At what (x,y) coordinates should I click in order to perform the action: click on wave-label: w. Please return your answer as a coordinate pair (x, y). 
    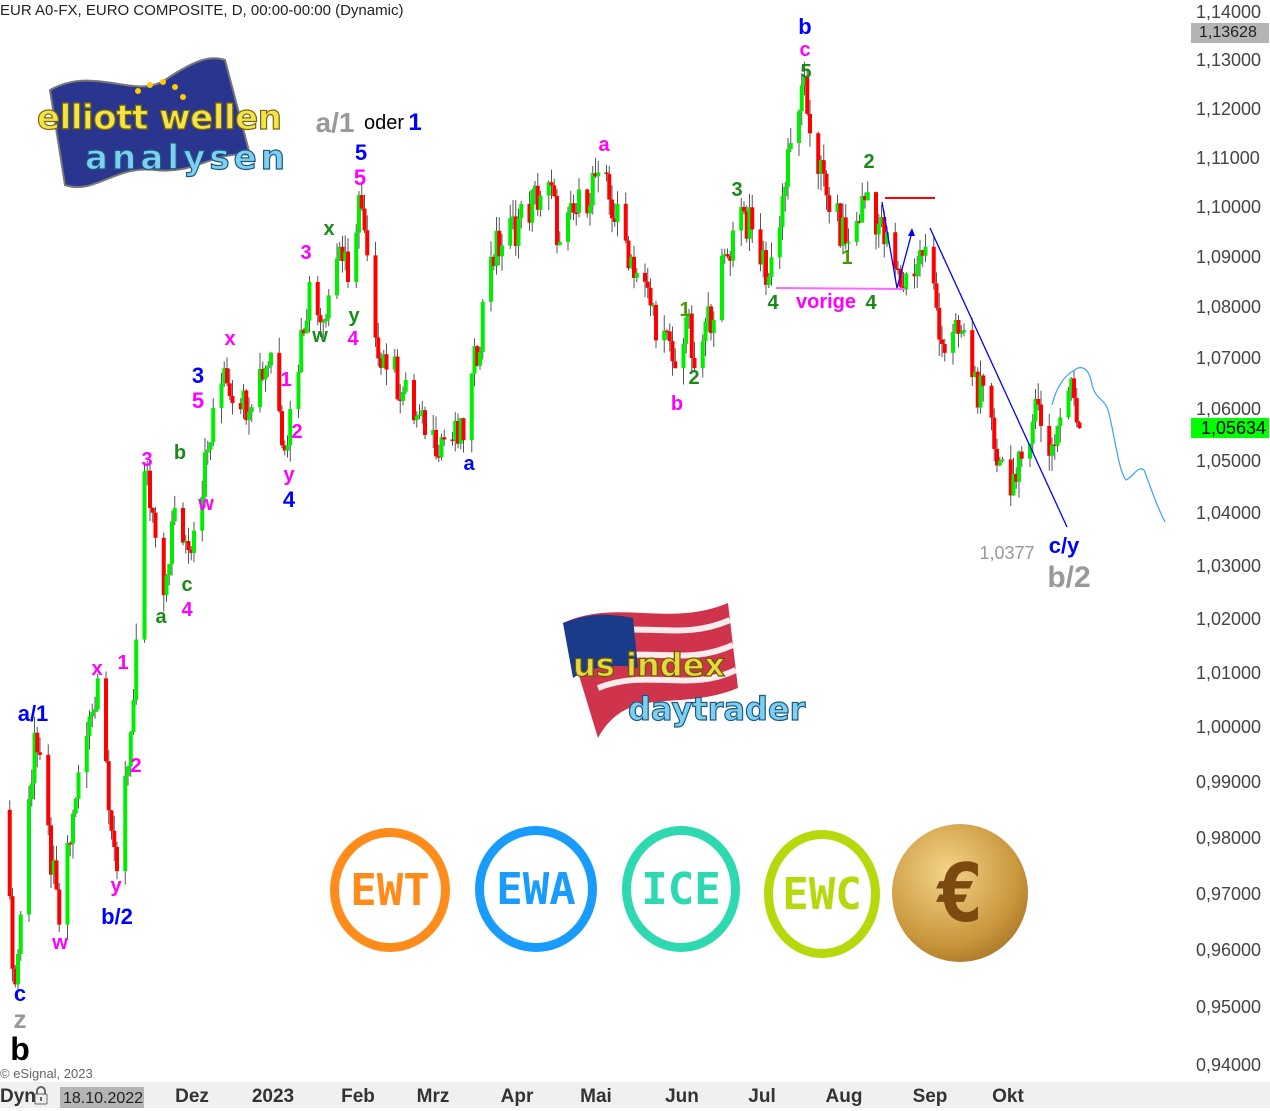
    Looking at the image, I should click on (320, 336).